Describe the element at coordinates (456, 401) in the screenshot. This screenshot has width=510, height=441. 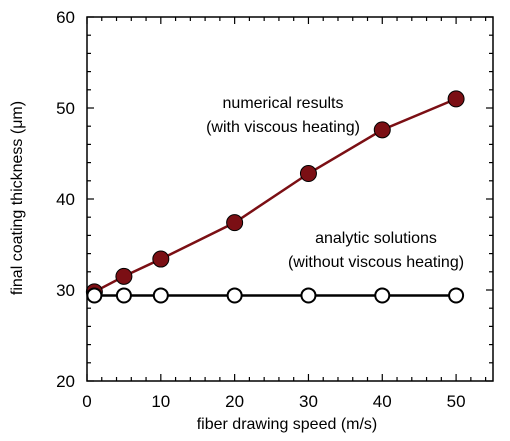
I see `x-tick-label: 50` at that location.